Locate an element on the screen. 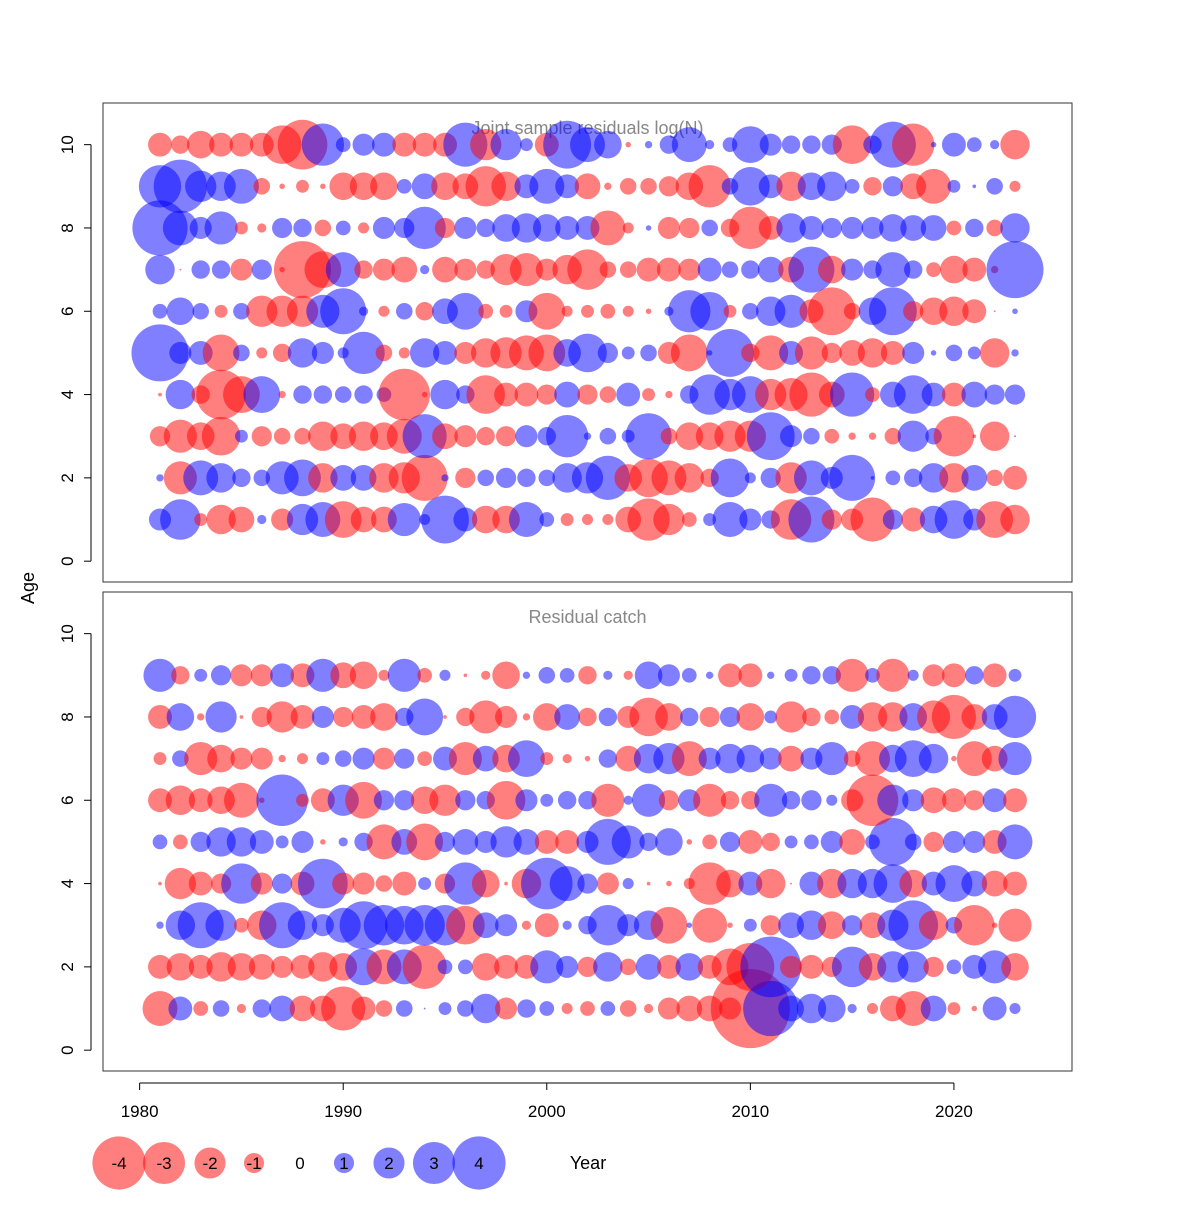 This screenshot has height=1205, width=1200. bubble-age8-year2008 is located at coordinates (709, 717).